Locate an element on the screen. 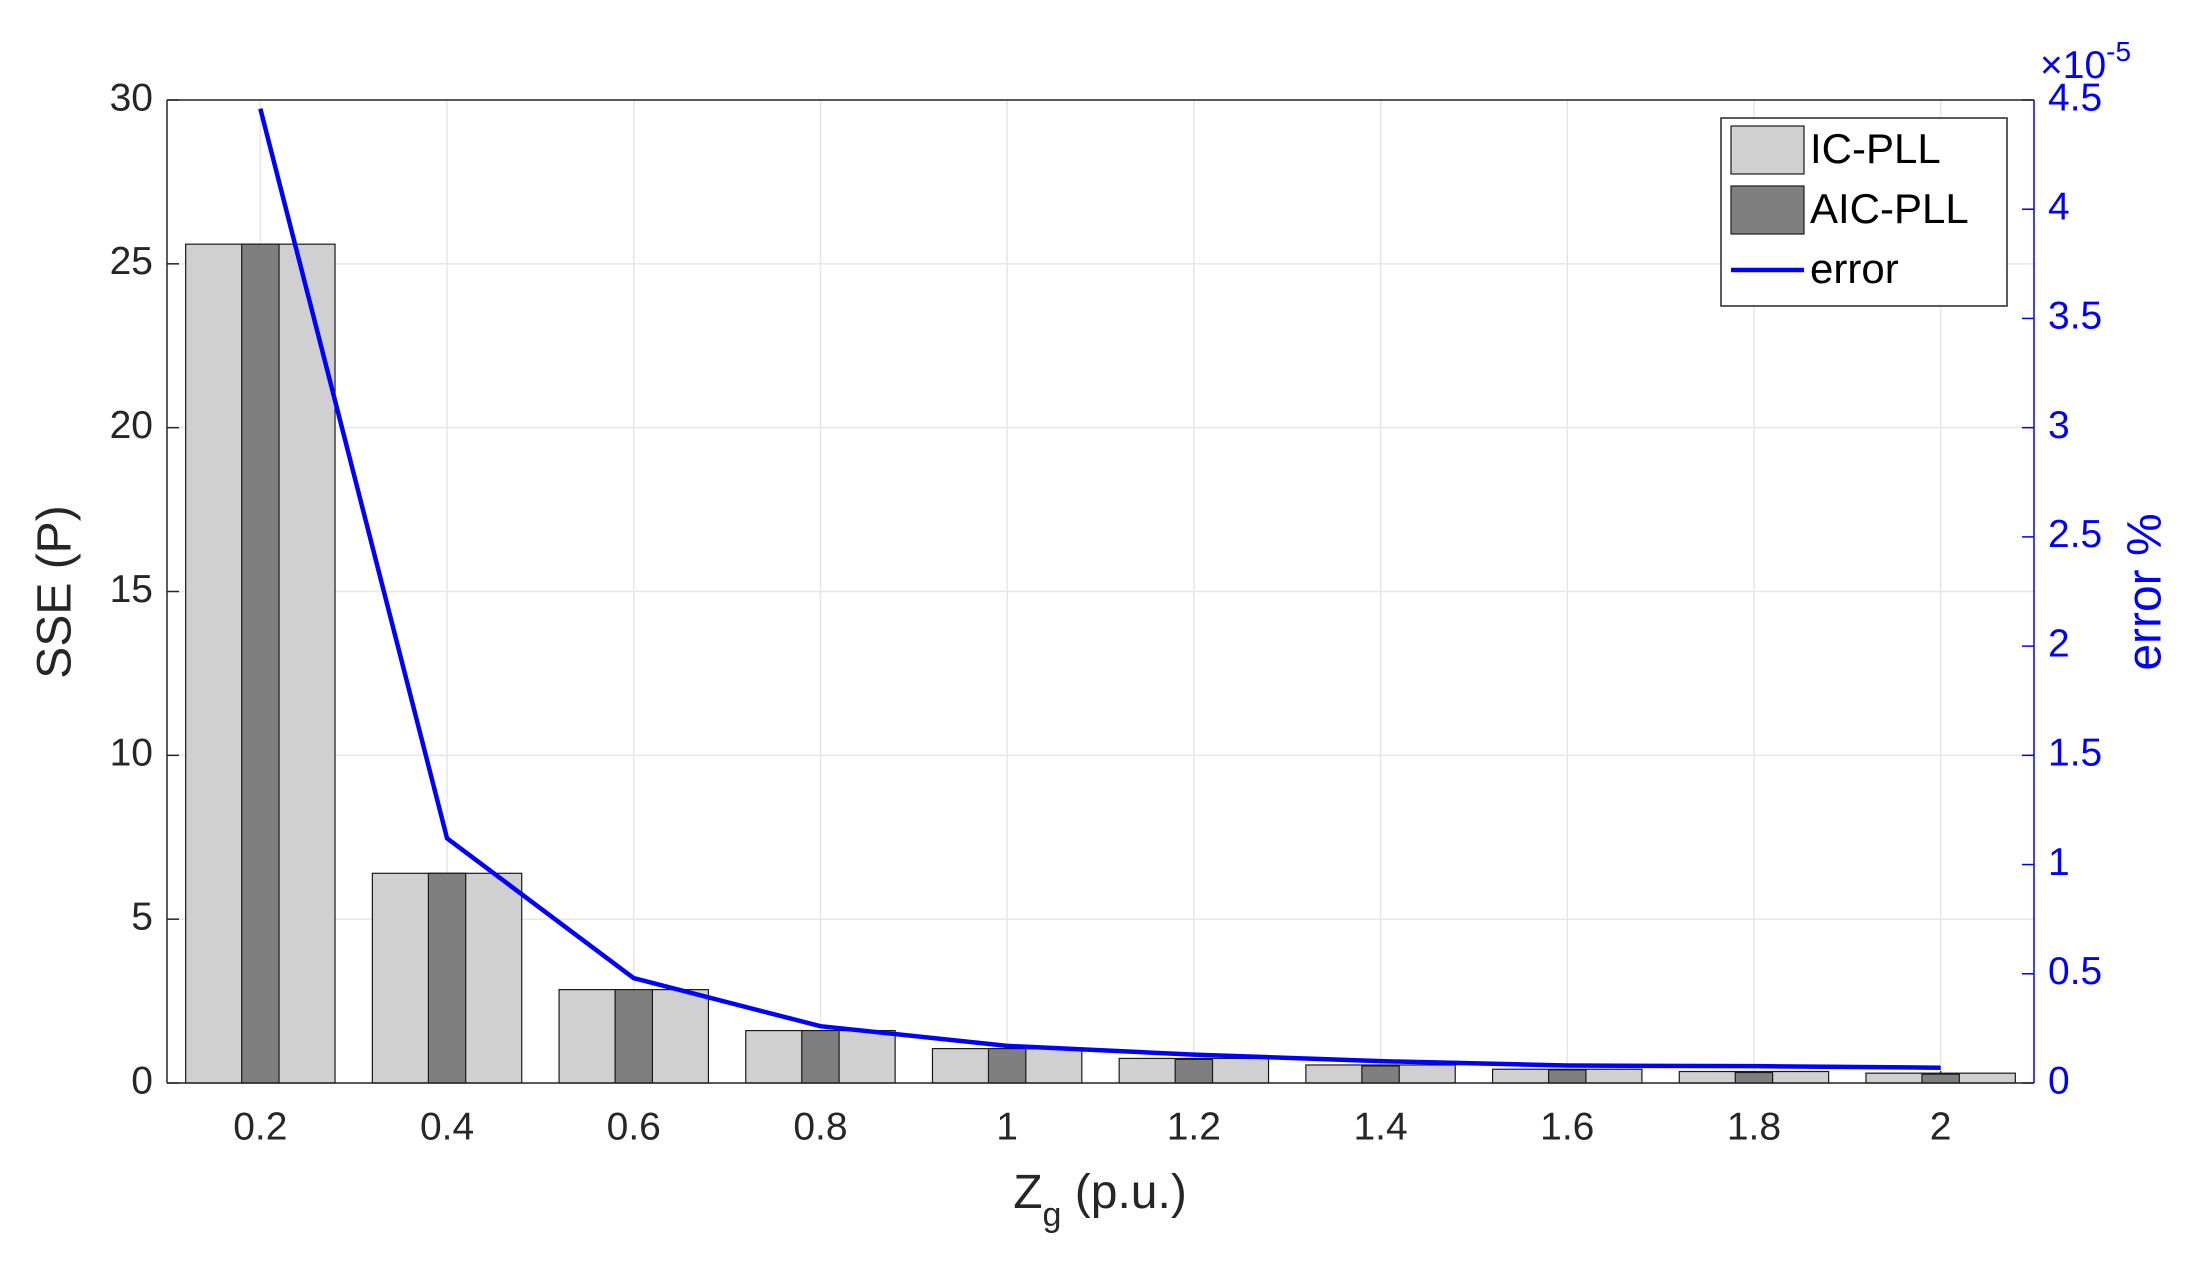 This screenshot has width=2188, height=1266. y2-tick-label: 2 is located at coordinates (2059, 643).